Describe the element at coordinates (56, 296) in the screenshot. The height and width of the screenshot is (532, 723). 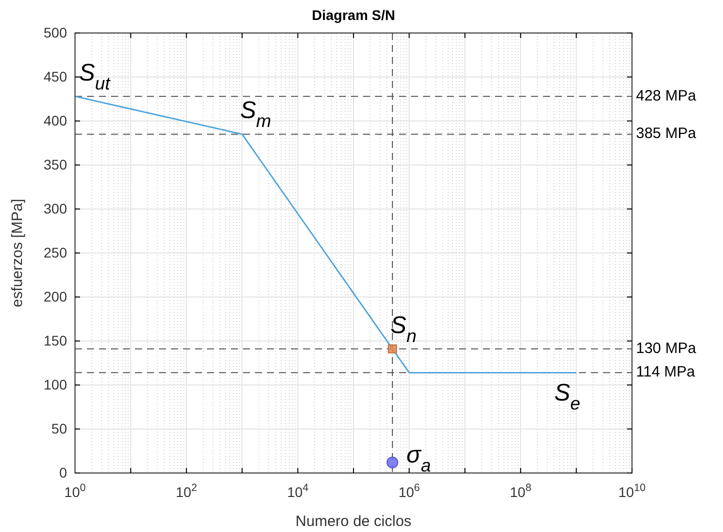
I see `y-tick-label: 200` at that location.